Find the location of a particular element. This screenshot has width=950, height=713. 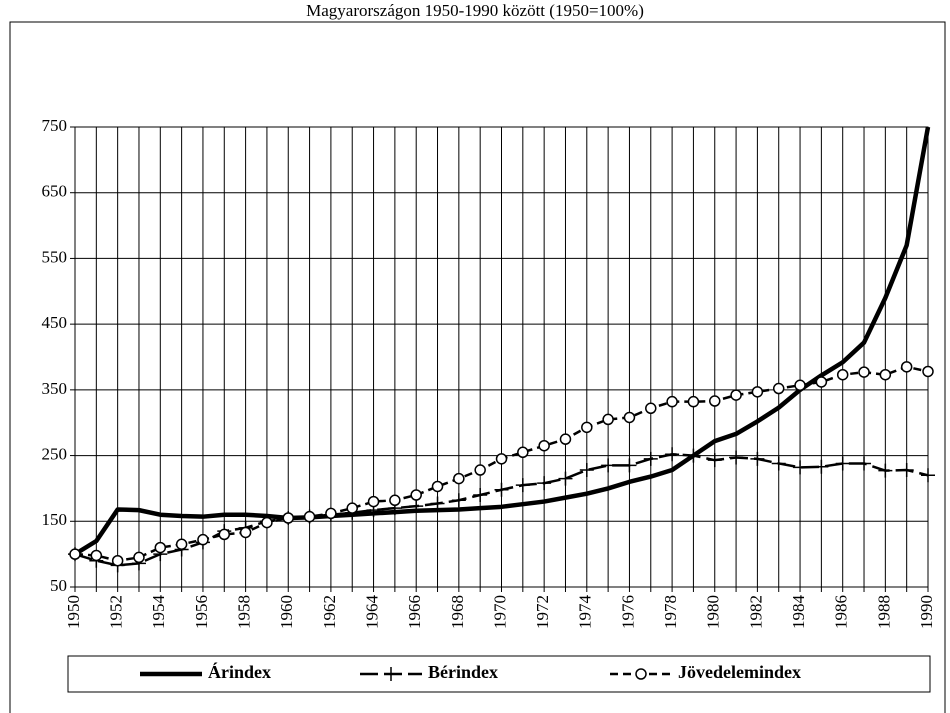

x-tick-label: 1962 is located at coordinates (329, 612).